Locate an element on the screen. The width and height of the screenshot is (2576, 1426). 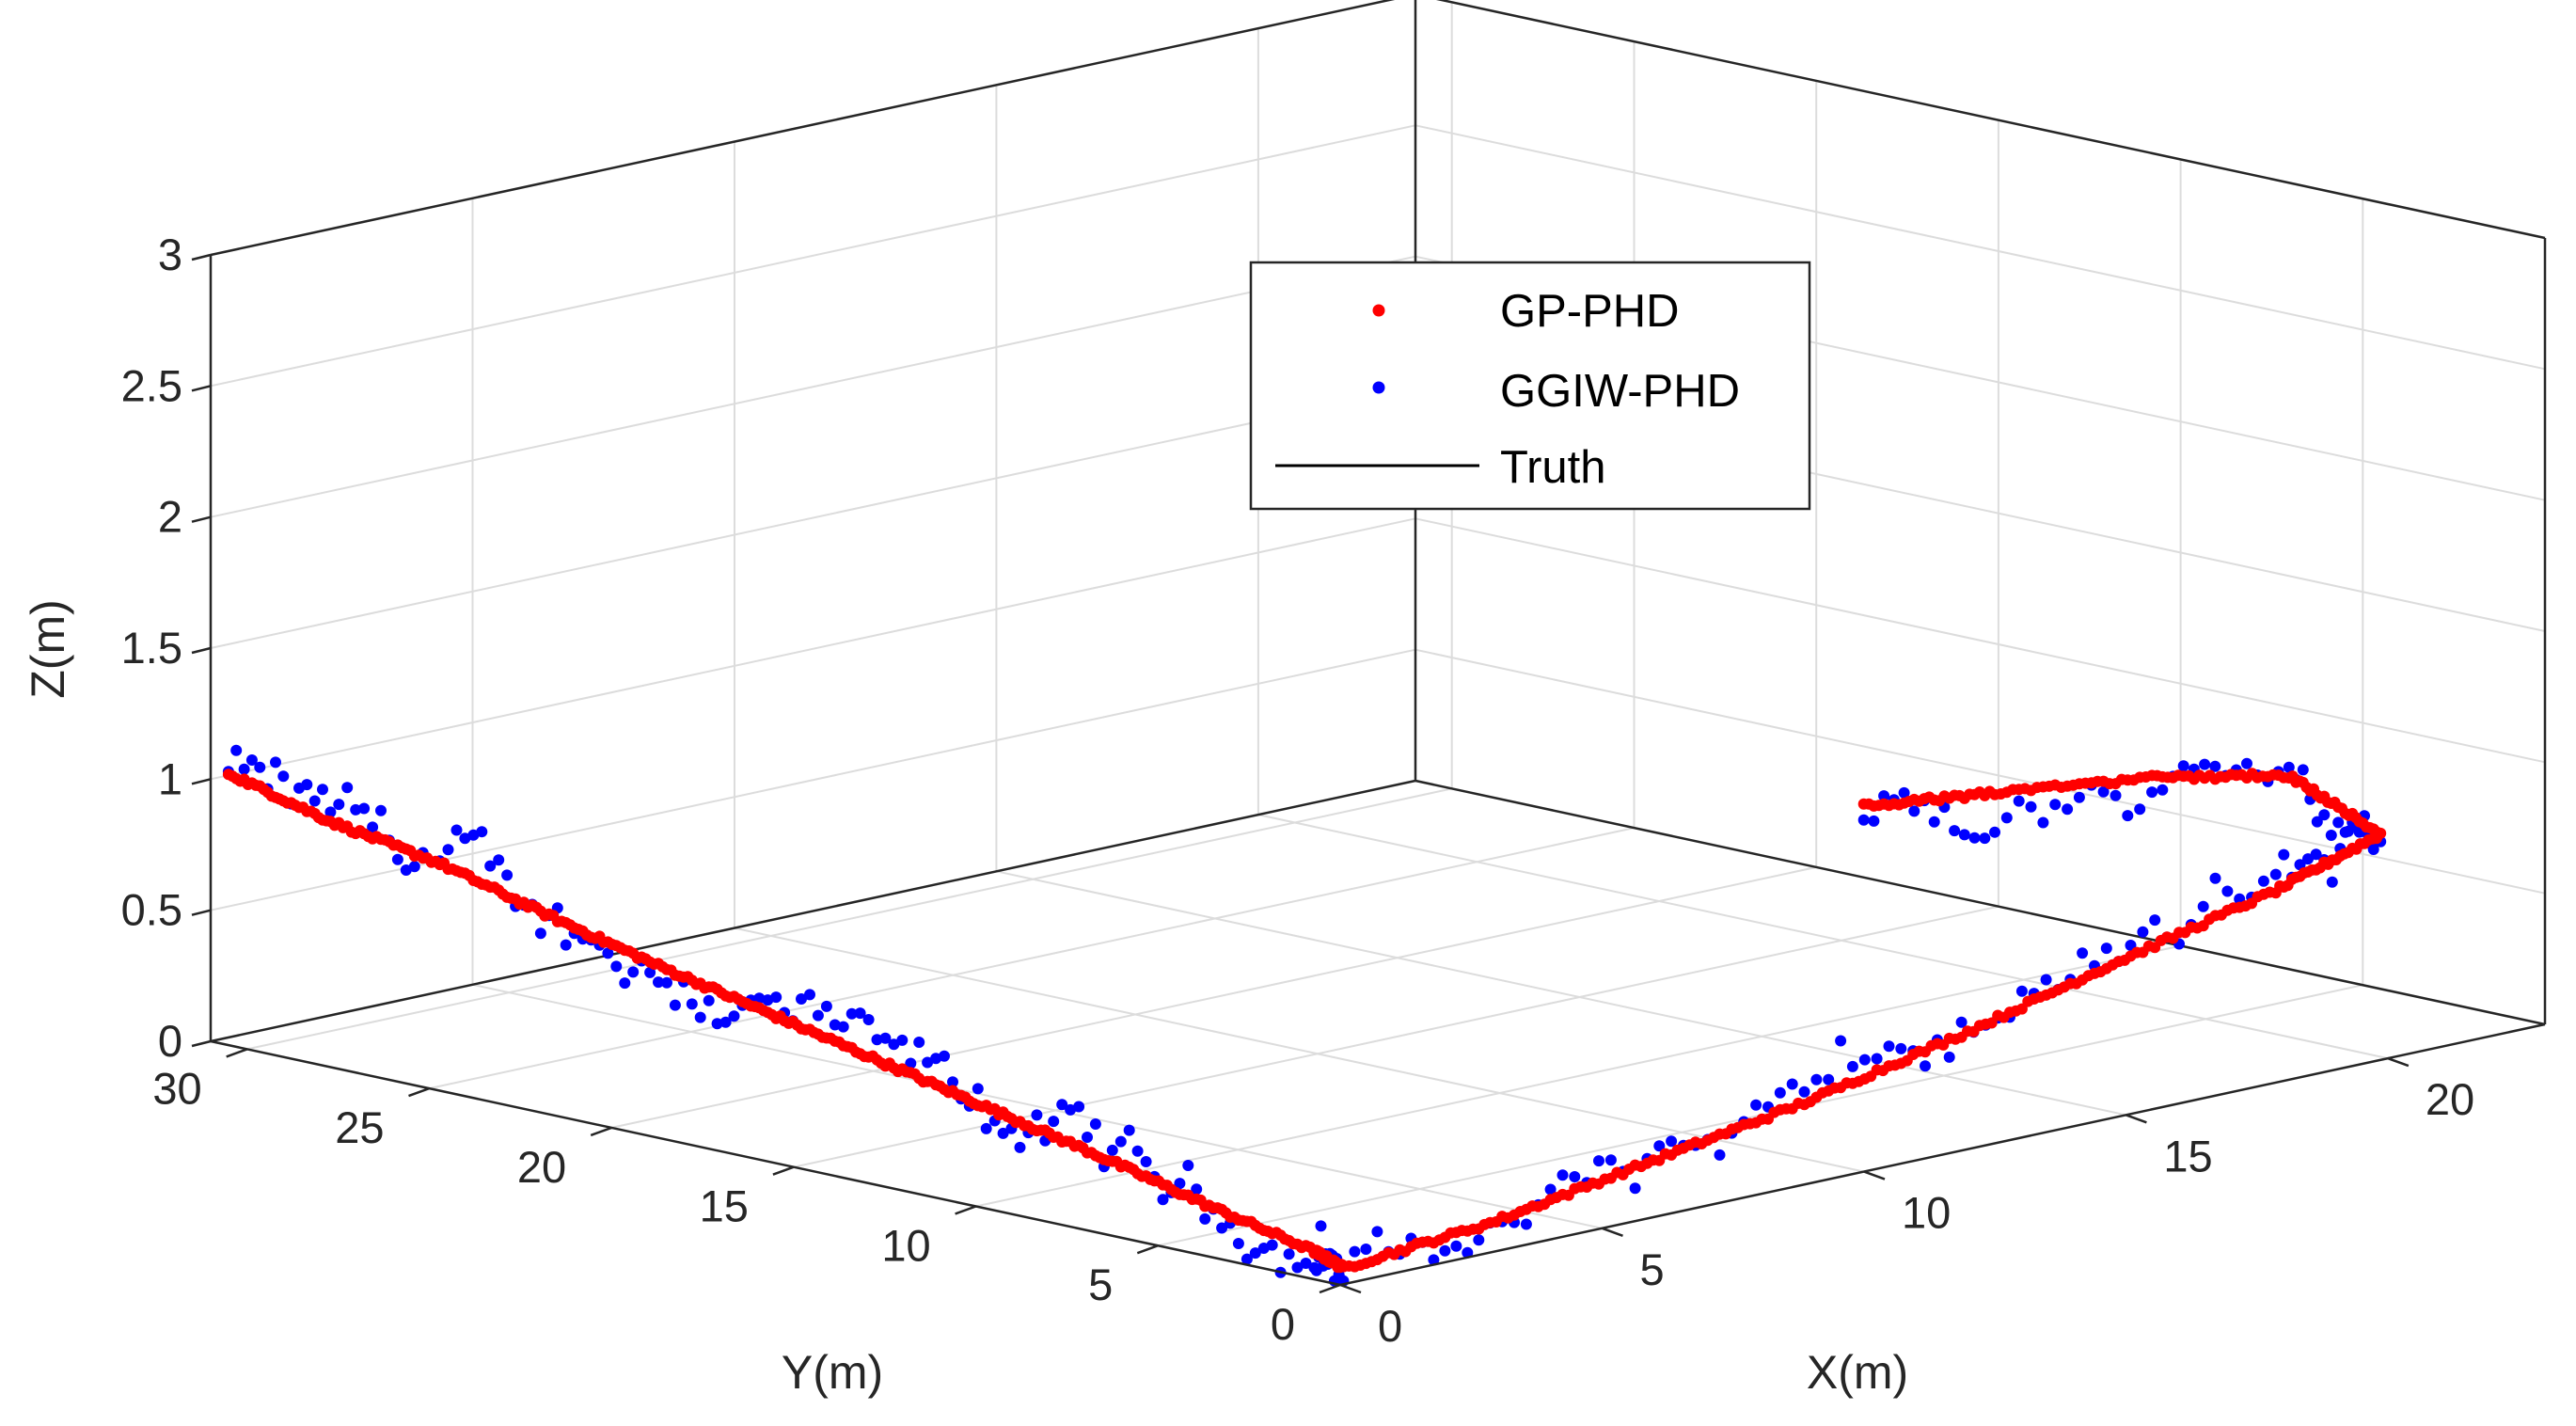
z-tick-label: 1 is located at coordinates (170, 778).